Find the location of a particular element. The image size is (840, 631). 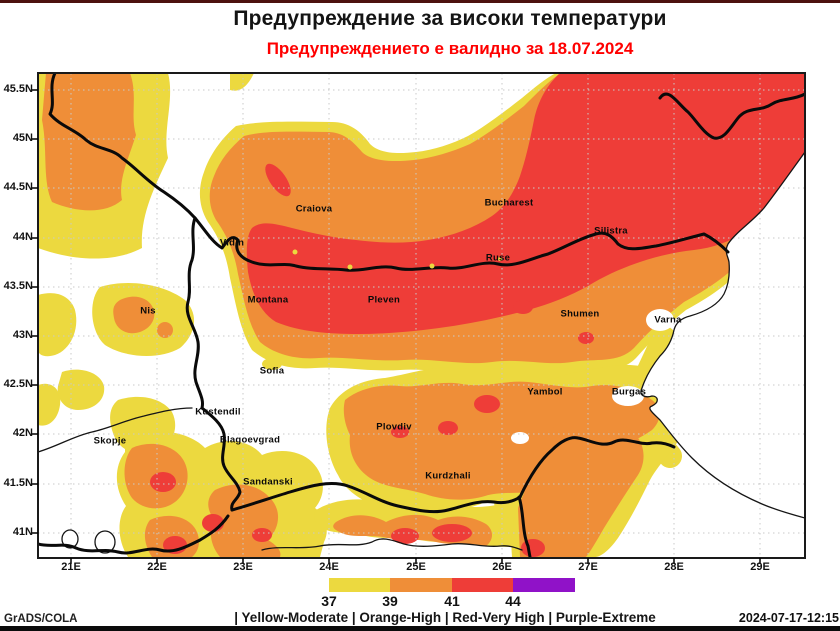

city-label: Pleven is located at coordinates (384, 300).